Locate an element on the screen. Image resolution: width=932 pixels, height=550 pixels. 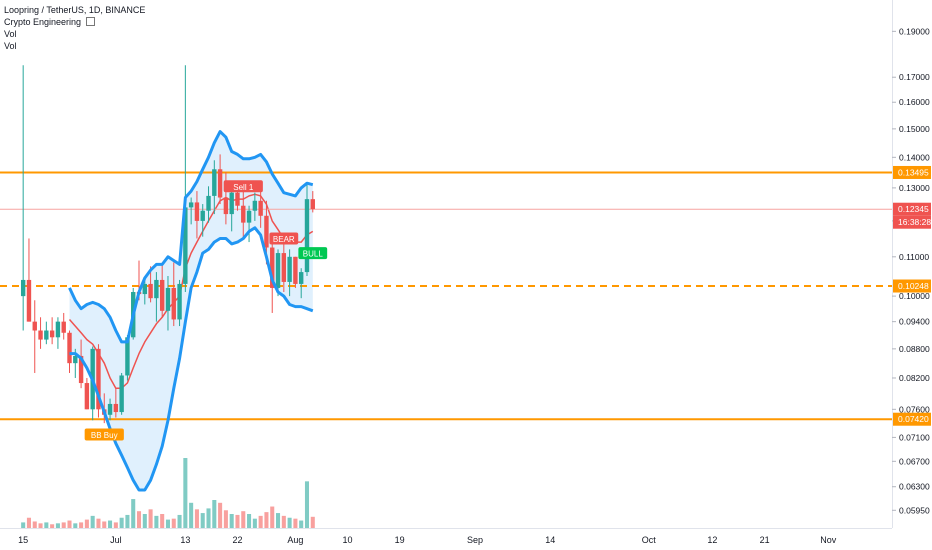
price-tick-label: 0.15000 is located at coordinates (914, 129).